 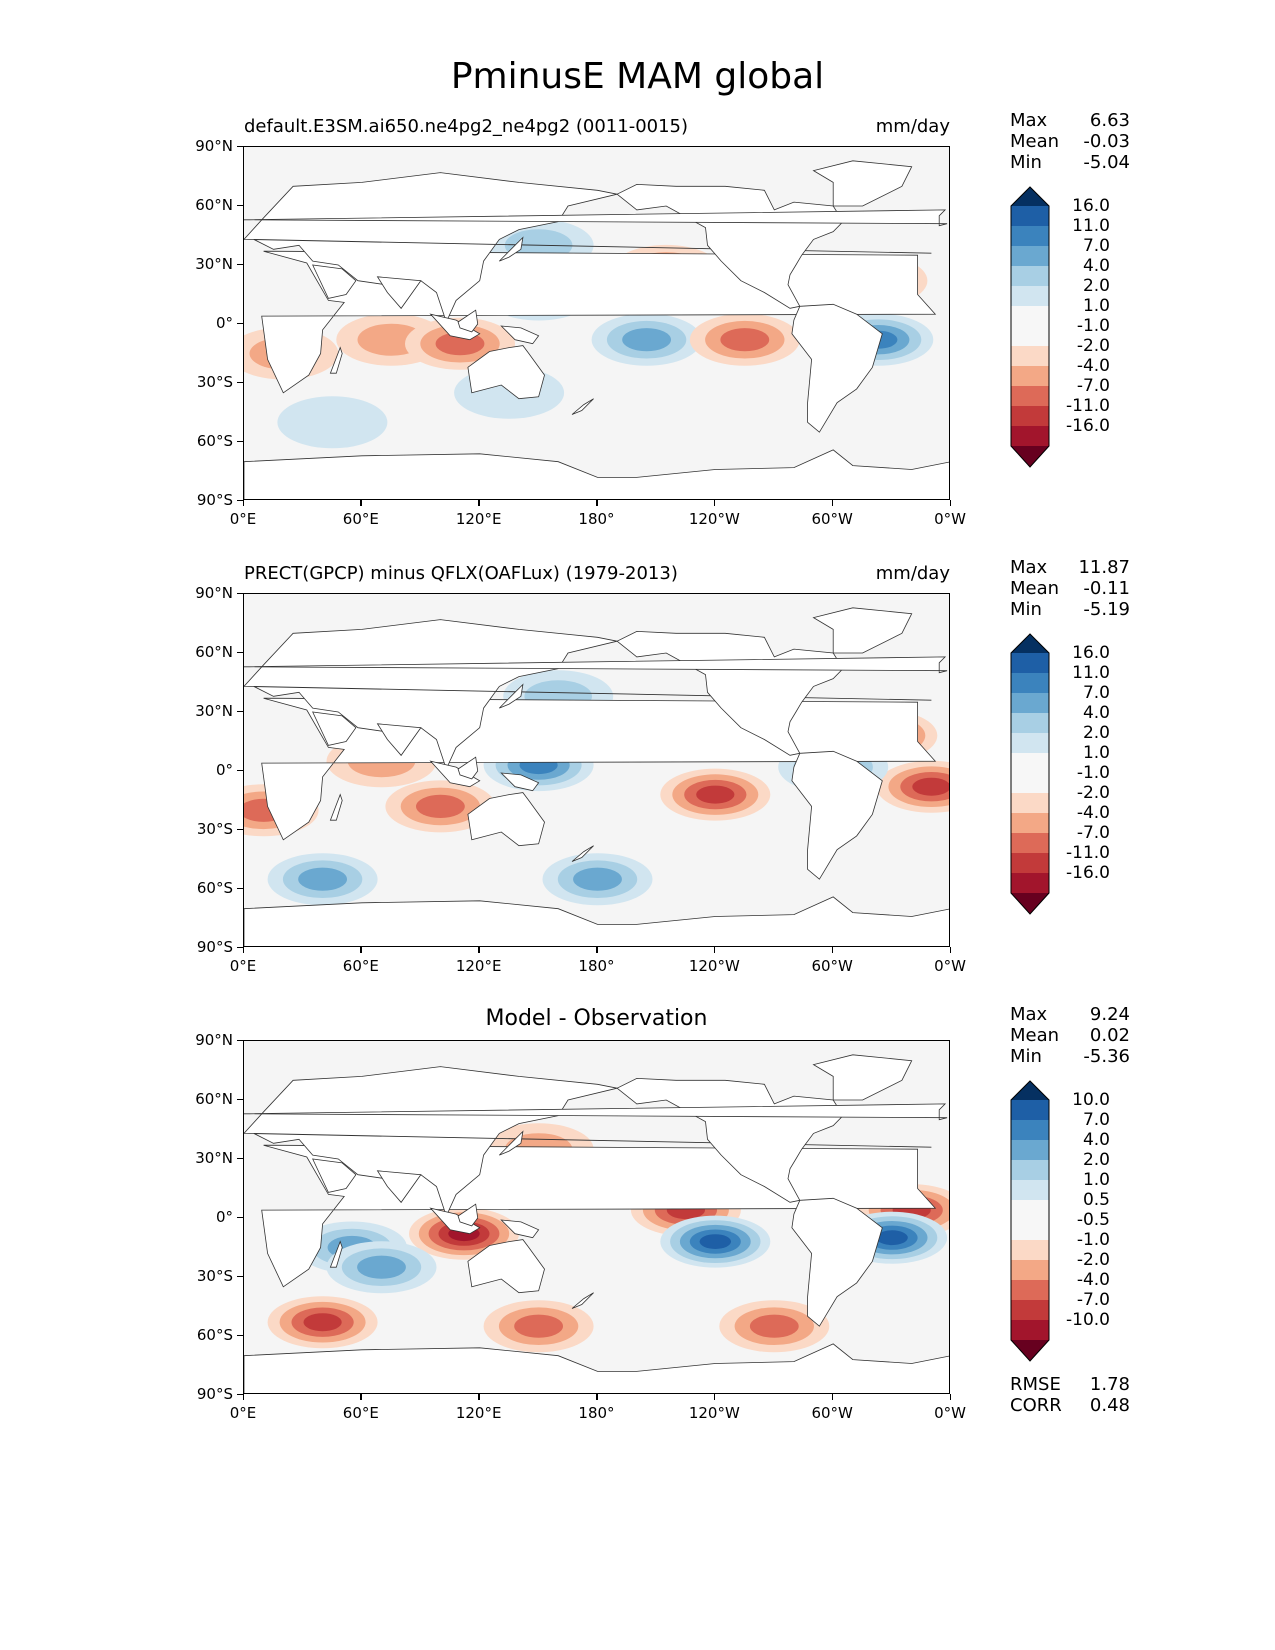 I want to click on stat-min-value: -5.04, so click(x=1106, y=162).